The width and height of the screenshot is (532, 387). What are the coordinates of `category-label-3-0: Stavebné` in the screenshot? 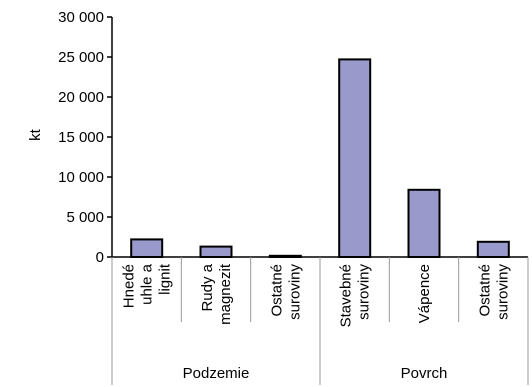 It's located at (346, 295).